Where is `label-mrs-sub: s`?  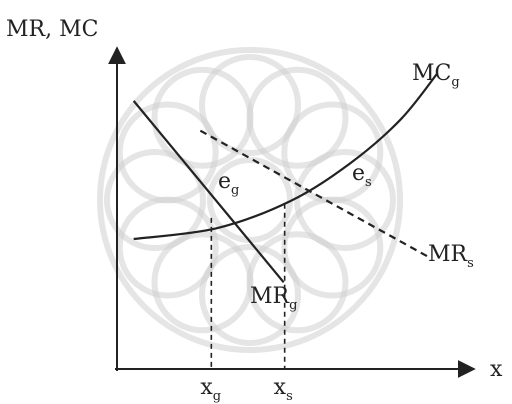 label-mrs-sub: s is located at coordinates (470, 263).